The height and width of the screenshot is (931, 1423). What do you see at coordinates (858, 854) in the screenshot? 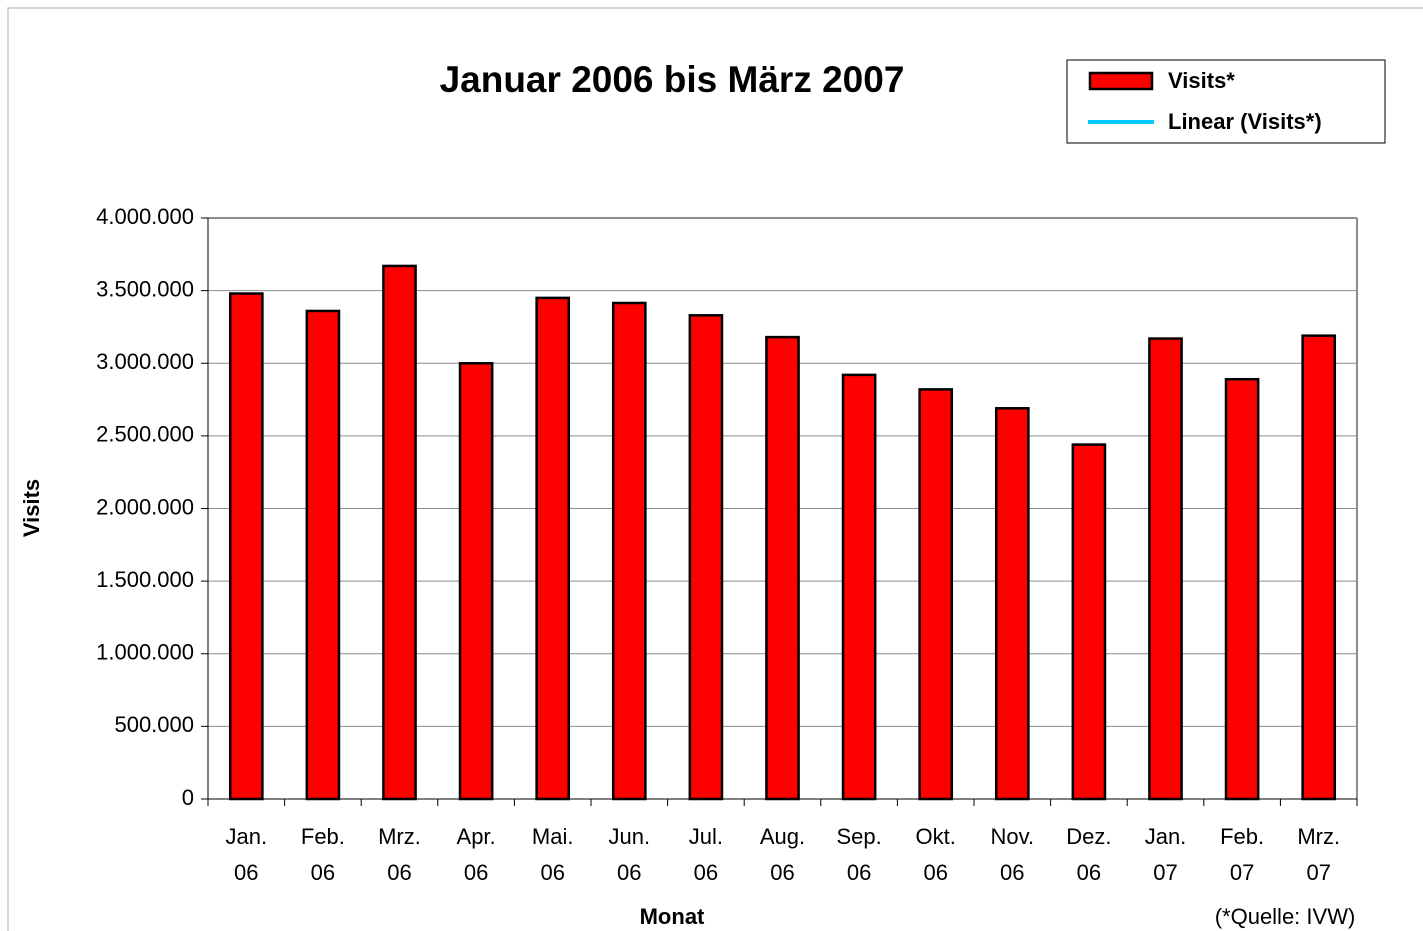
I see `x-tick-label: Sep. 06` at bounding box center [858, 854].